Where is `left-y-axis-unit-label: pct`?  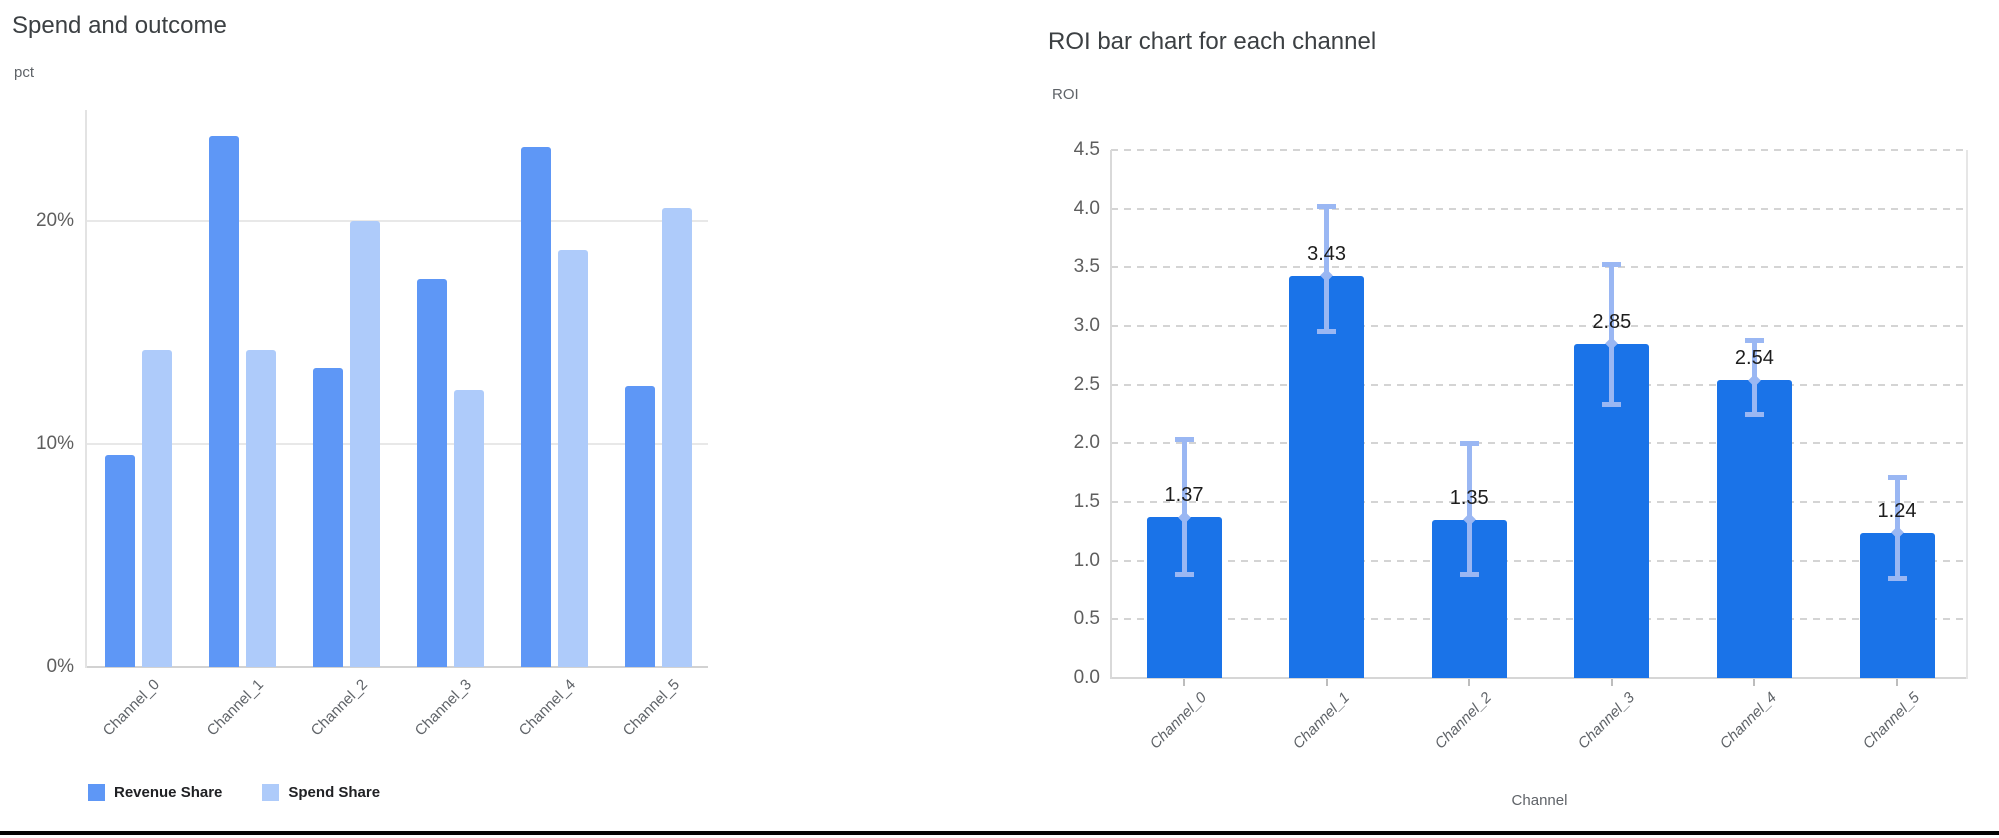 left-y-axis-unit-label: pct is located at coordinates (24, 72).